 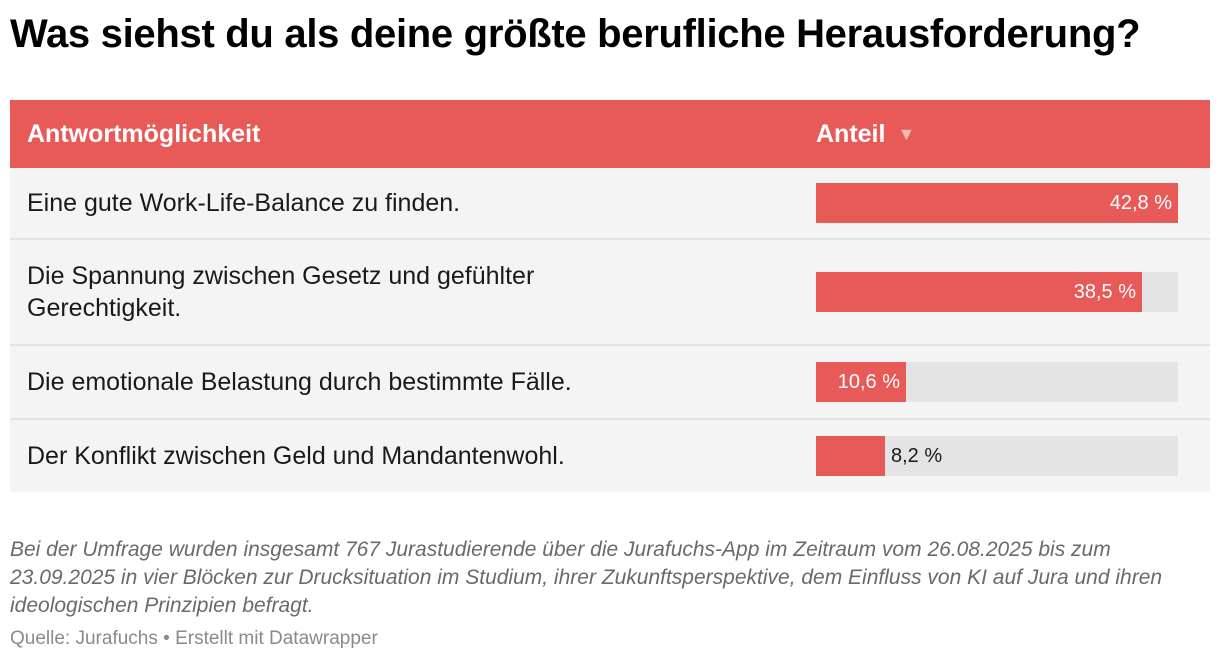 What do you see at coordinates (851, 133) in the screenshot?
I see `column-header-share-label: Anteil` at bounding box center [851, 133].